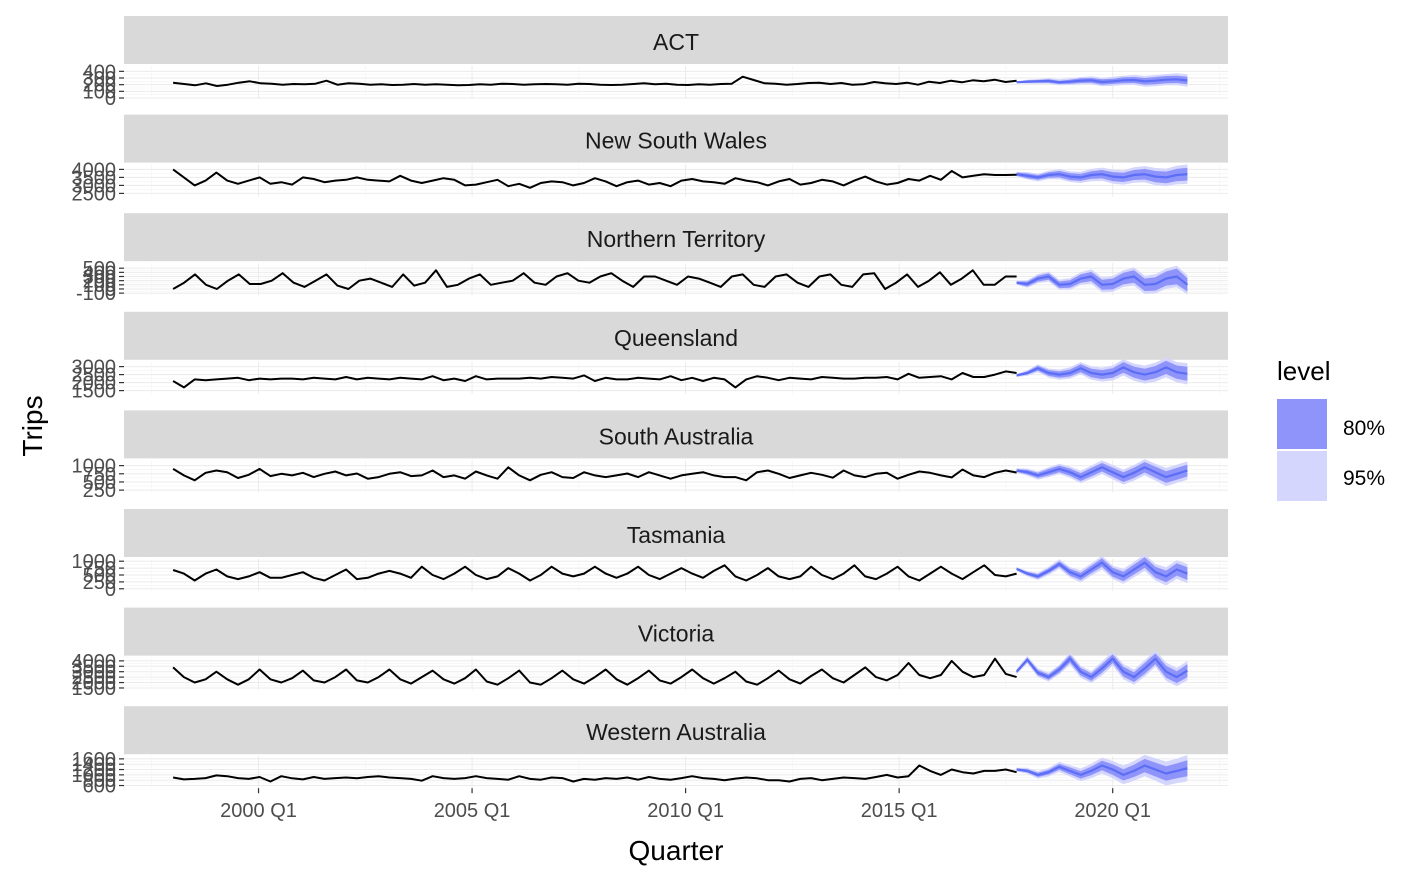  What do you see at coordinates (94, 760) in the screenshot?
I see `y-tick-label: 1600` at bounding box center [94, 760].